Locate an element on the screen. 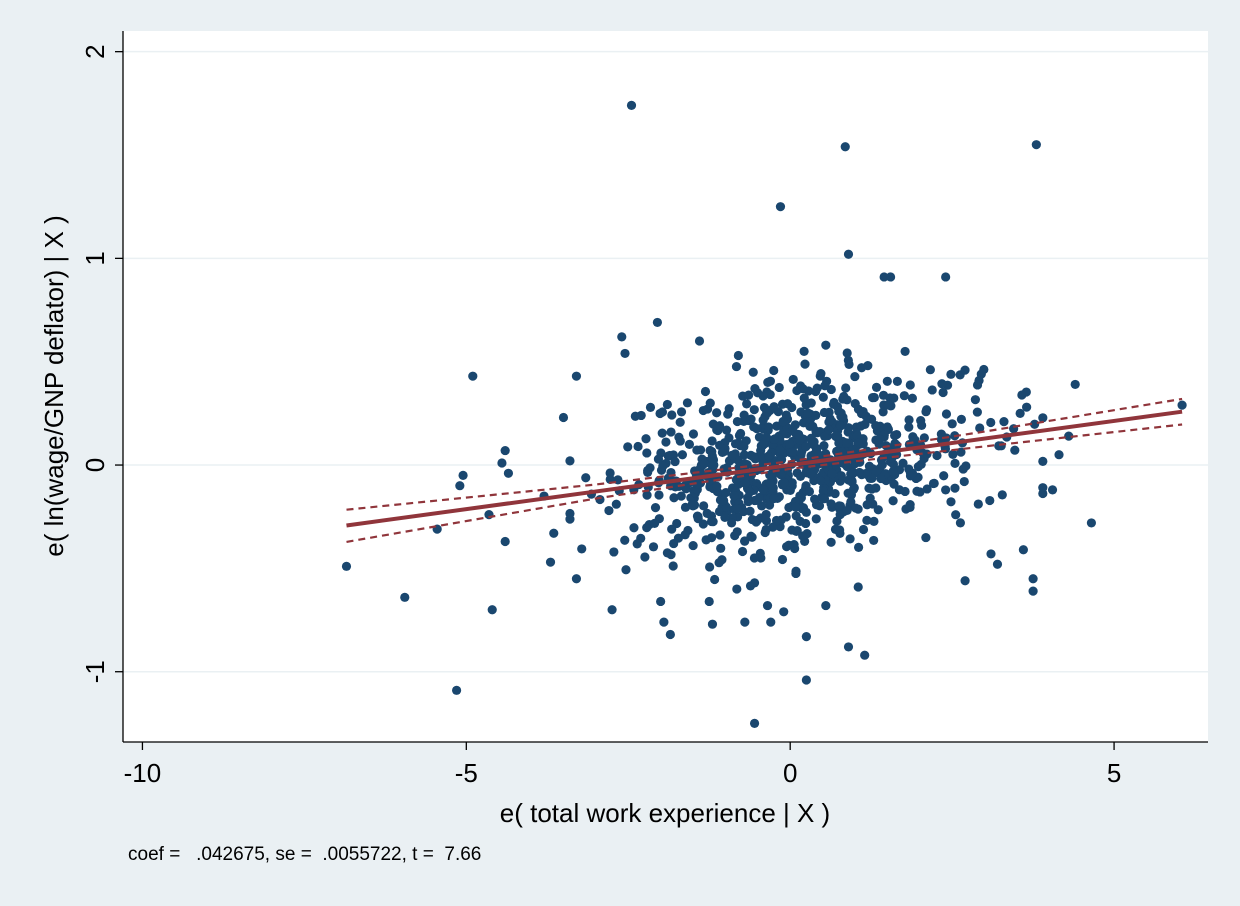 The width and height of the screenshot is (1240, 906). ci-lower-line is located at coordinates (764, 483).